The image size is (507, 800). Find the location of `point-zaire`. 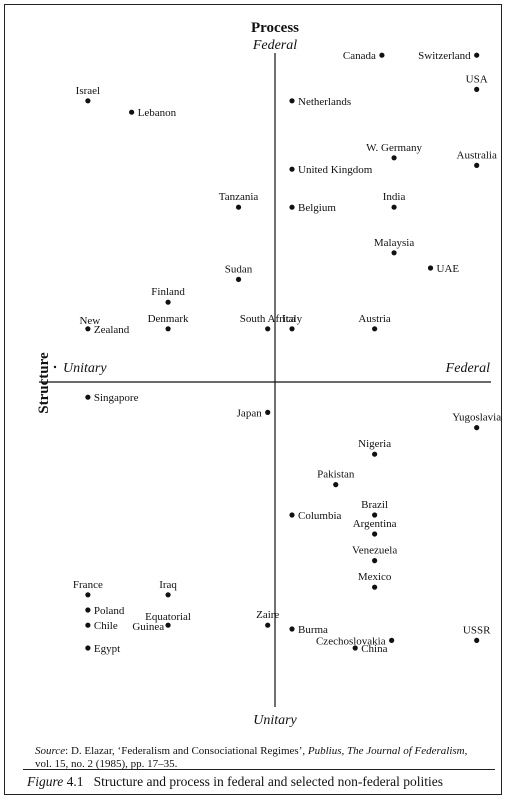

point-zaire is located at coordinates (268, 625).